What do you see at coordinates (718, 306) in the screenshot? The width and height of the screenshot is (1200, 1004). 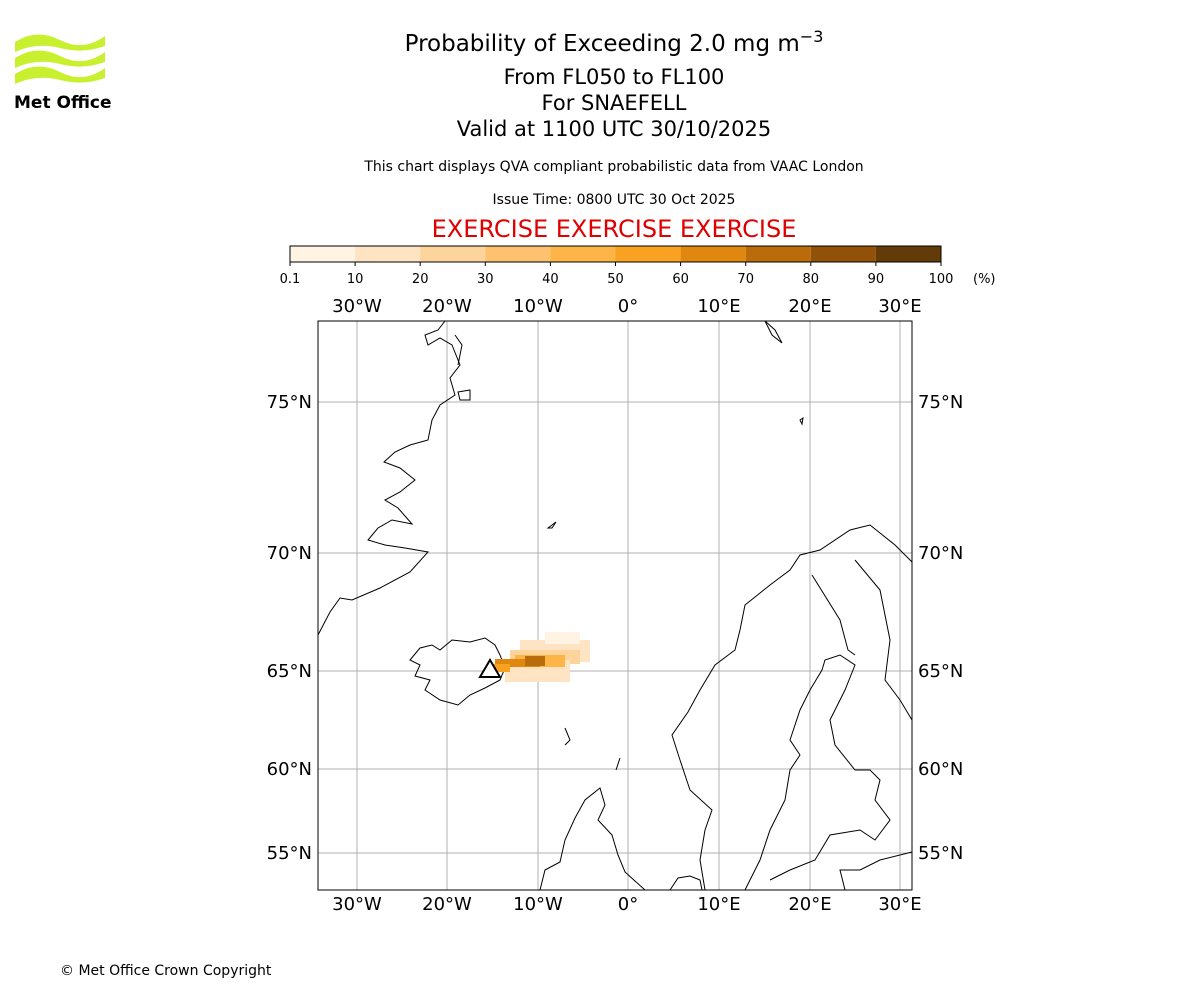 I see `lon-label-top: 10°E` at bounding box center [718, 306].